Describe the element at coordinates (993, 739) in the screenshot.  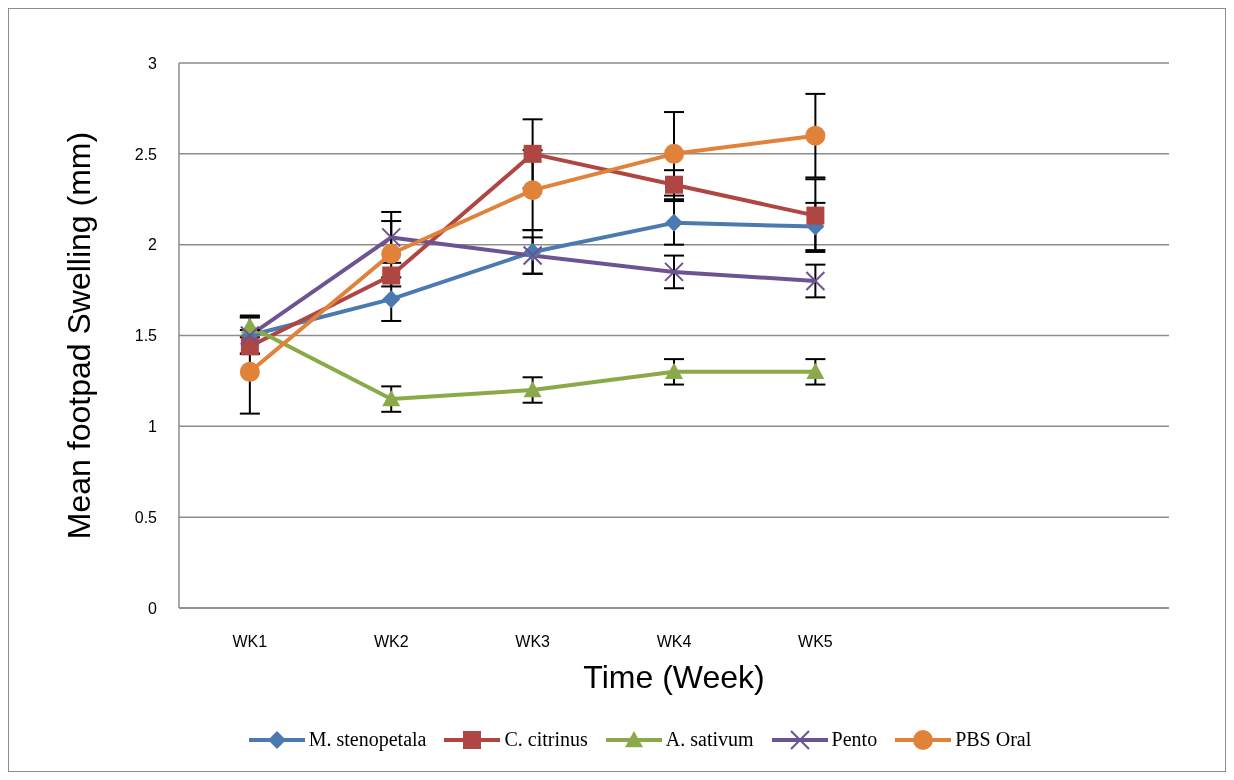
I see `legend-label: PBS Oral` at that location.